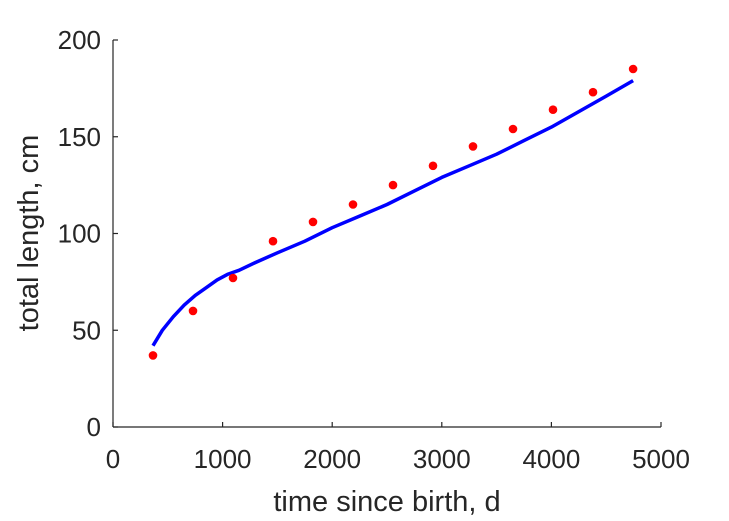 Image resolution: width=729 pixels, height=521 pixels. What do you see at coordinates (79, 40) in the screenshot?
I see `y-tick-label: 200` at bounding box center [79, 40].